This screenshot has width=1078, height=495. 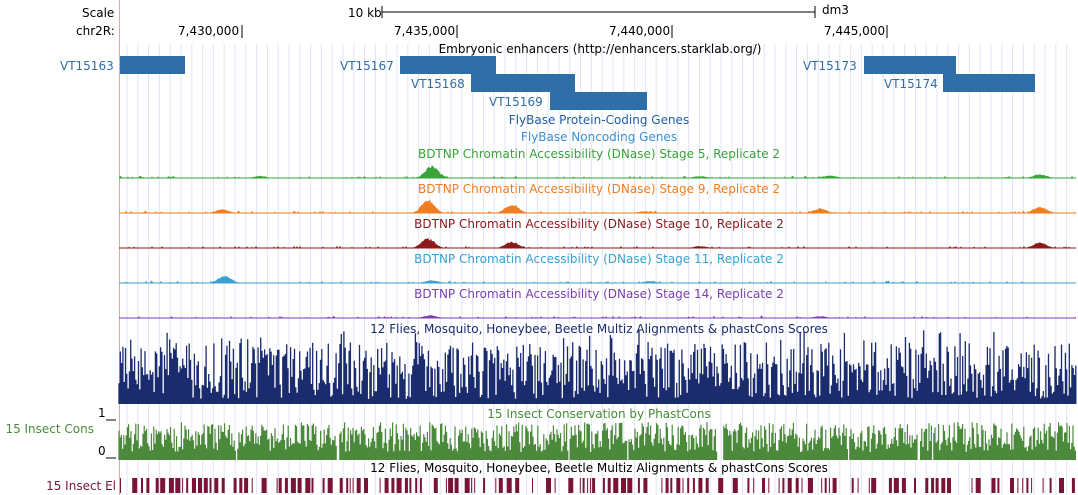 I want to click on noncoding-track-title: FlyBase Noncoding Genes, so click(x=599, y=137).